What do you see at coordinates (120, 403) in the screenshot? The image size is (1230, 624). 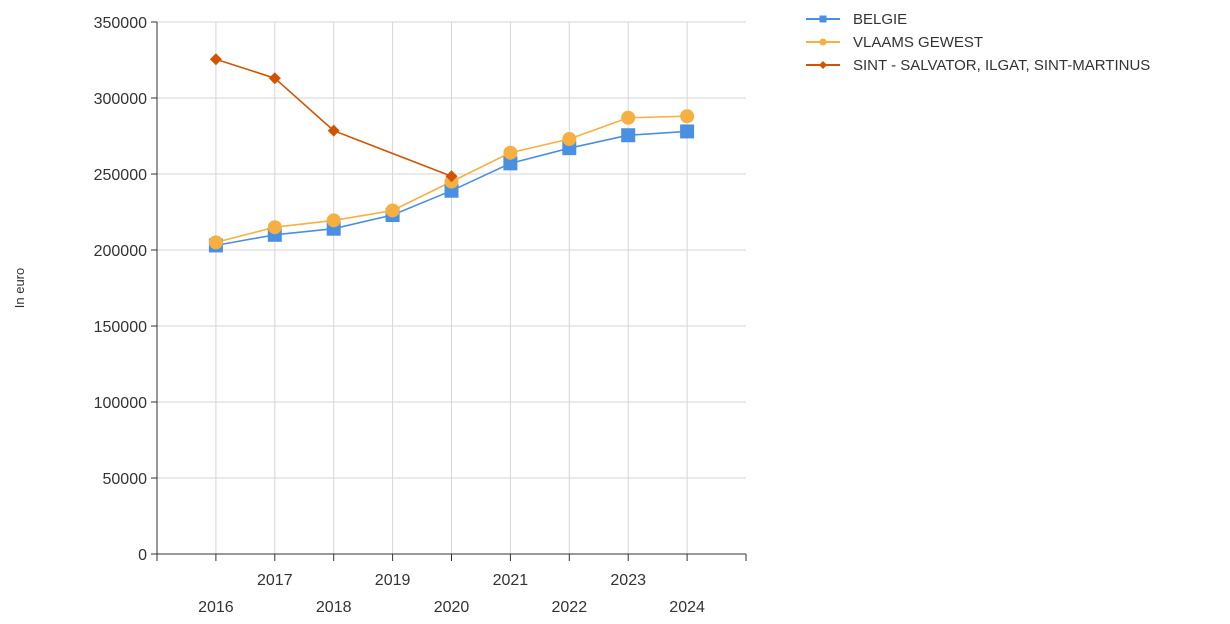 I see `y-tick-label: 100000` at bounding box center [120, 403].